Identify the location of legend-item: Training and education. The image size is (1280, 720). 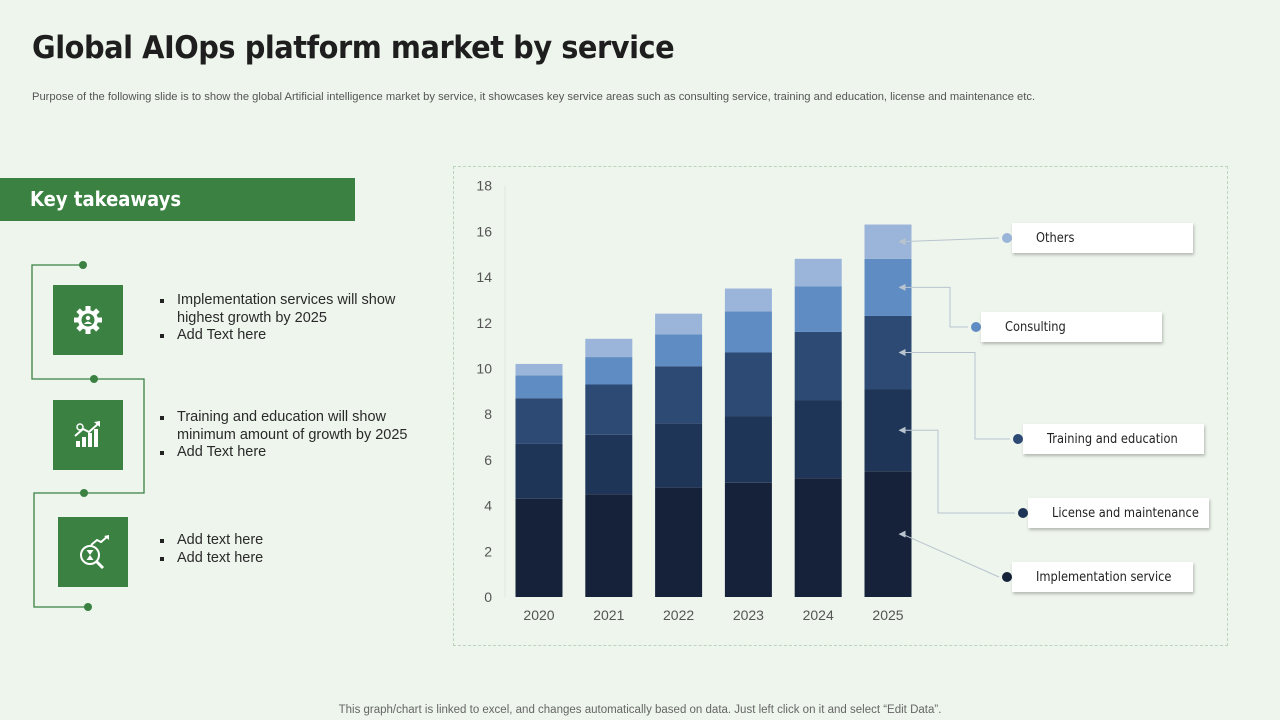
(1113, 439).